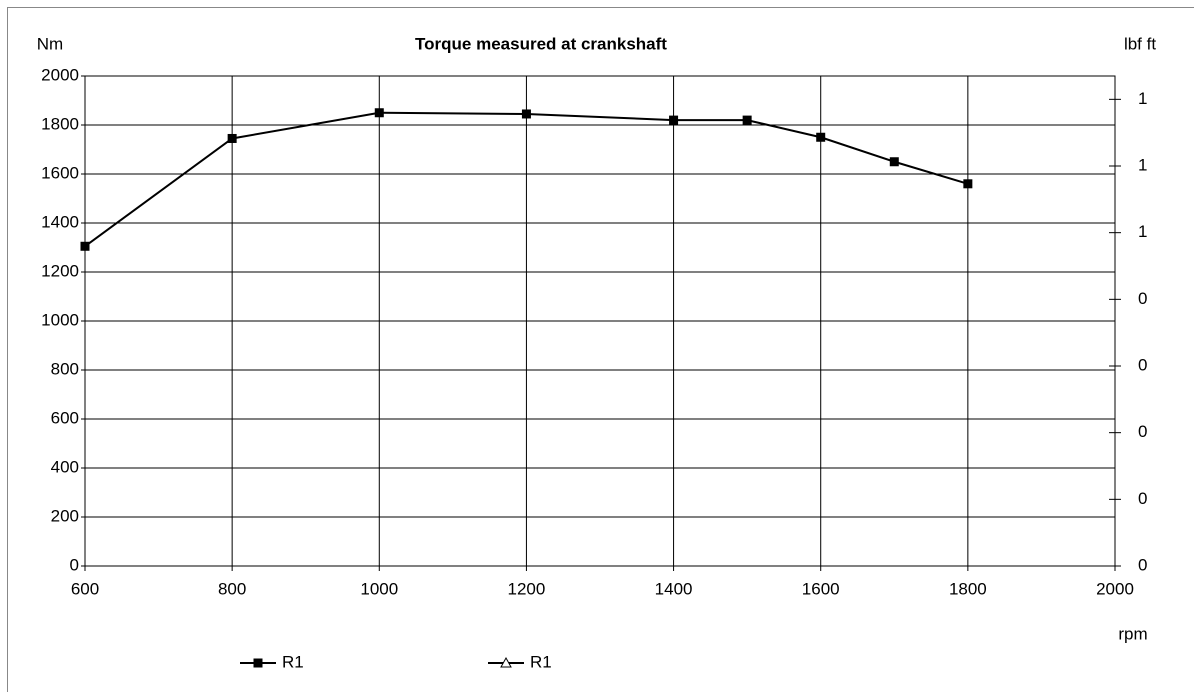 The height and width of the screenshot is (697, 1194). I want to click on x-tick-label: 2000, so click(1115, 588).